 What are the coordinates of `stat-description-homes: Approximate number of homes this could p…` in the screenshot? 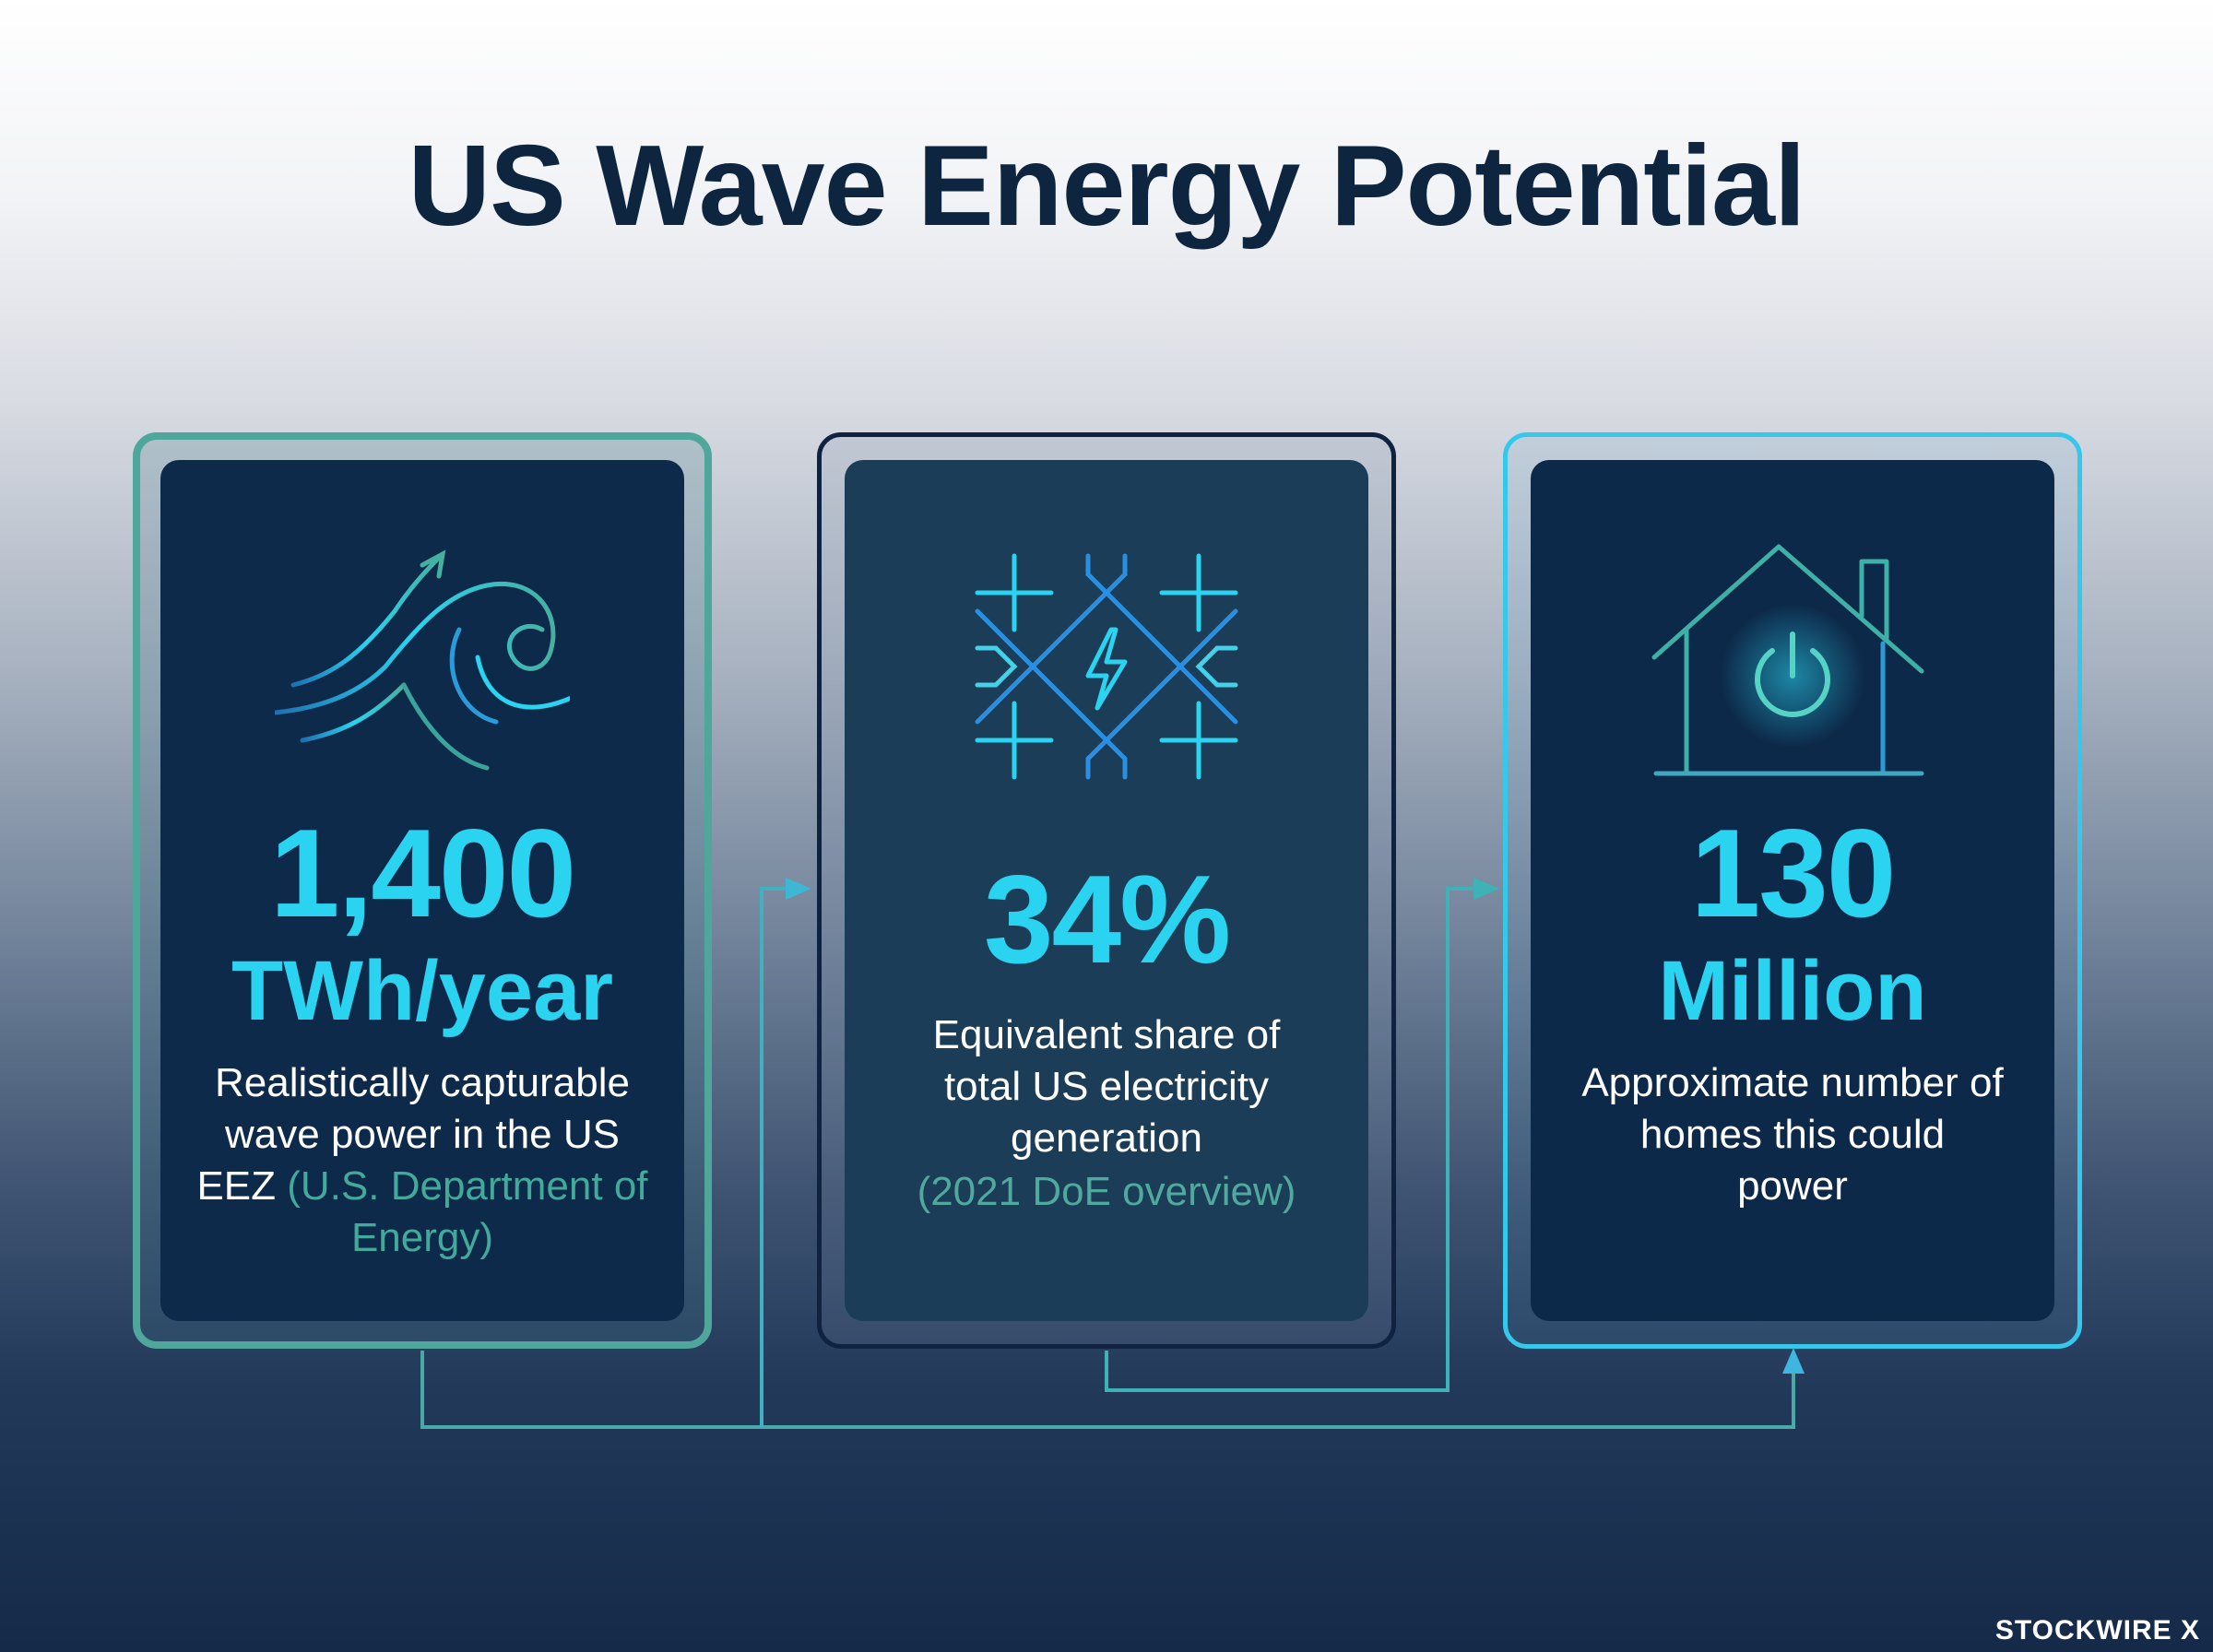 It's located at (1792, 1134).